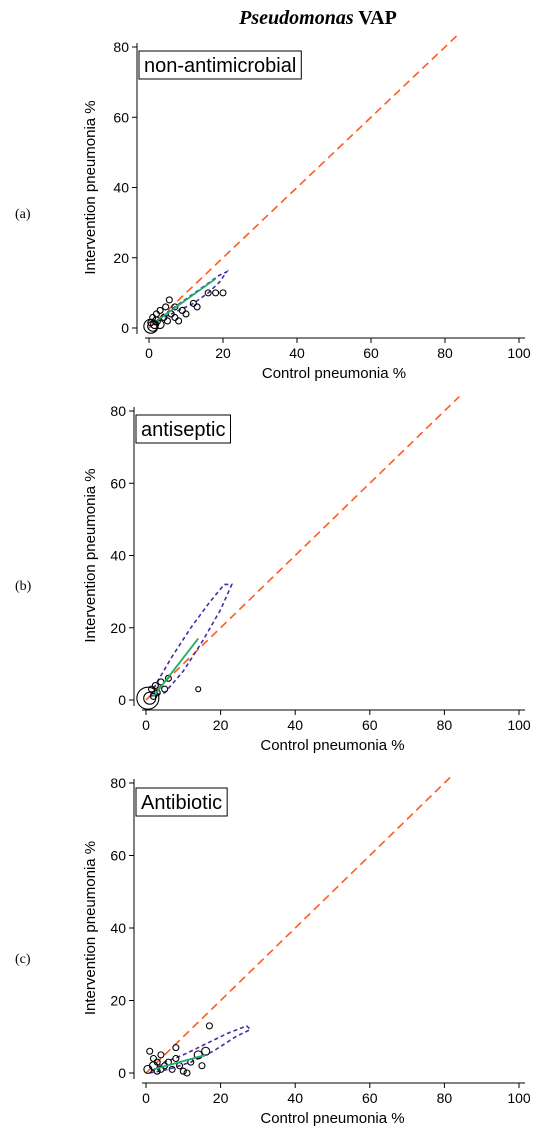 This screenshot has height=1141, width=550. Describe the element at coordinates (23, 959) in the screenshot. I see `panel-label: (c)` at that location.